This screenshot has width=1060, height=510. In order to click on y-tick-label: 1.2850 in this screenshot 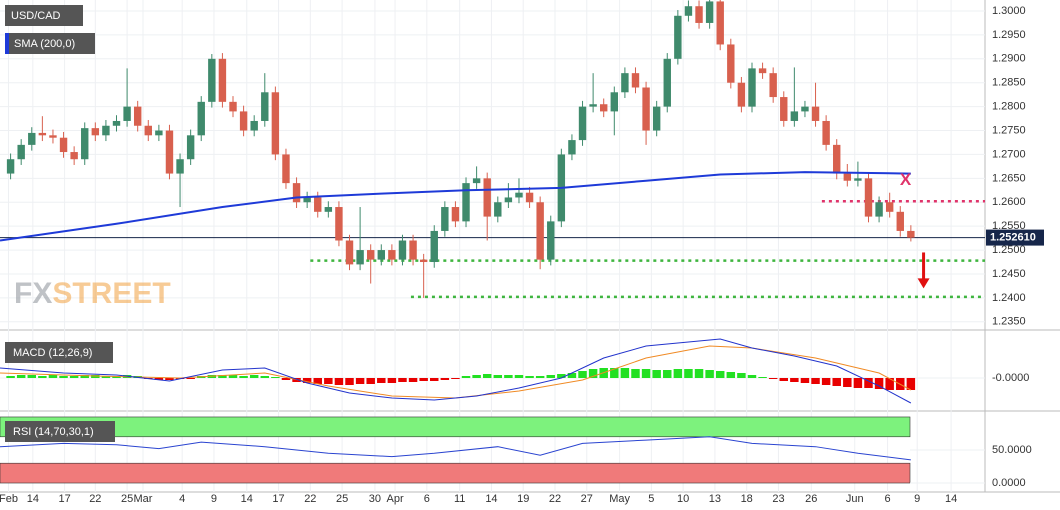, I will do `click(1009, 83)`.